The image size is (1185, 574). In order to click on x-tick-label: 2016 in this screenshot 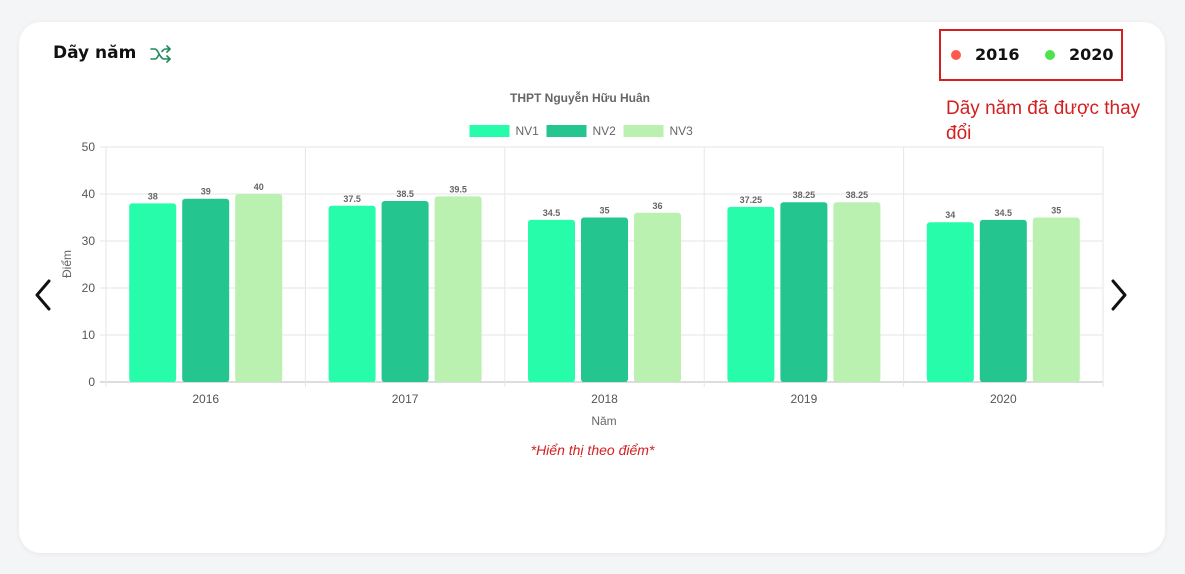, I will do `click(205, 399)`.